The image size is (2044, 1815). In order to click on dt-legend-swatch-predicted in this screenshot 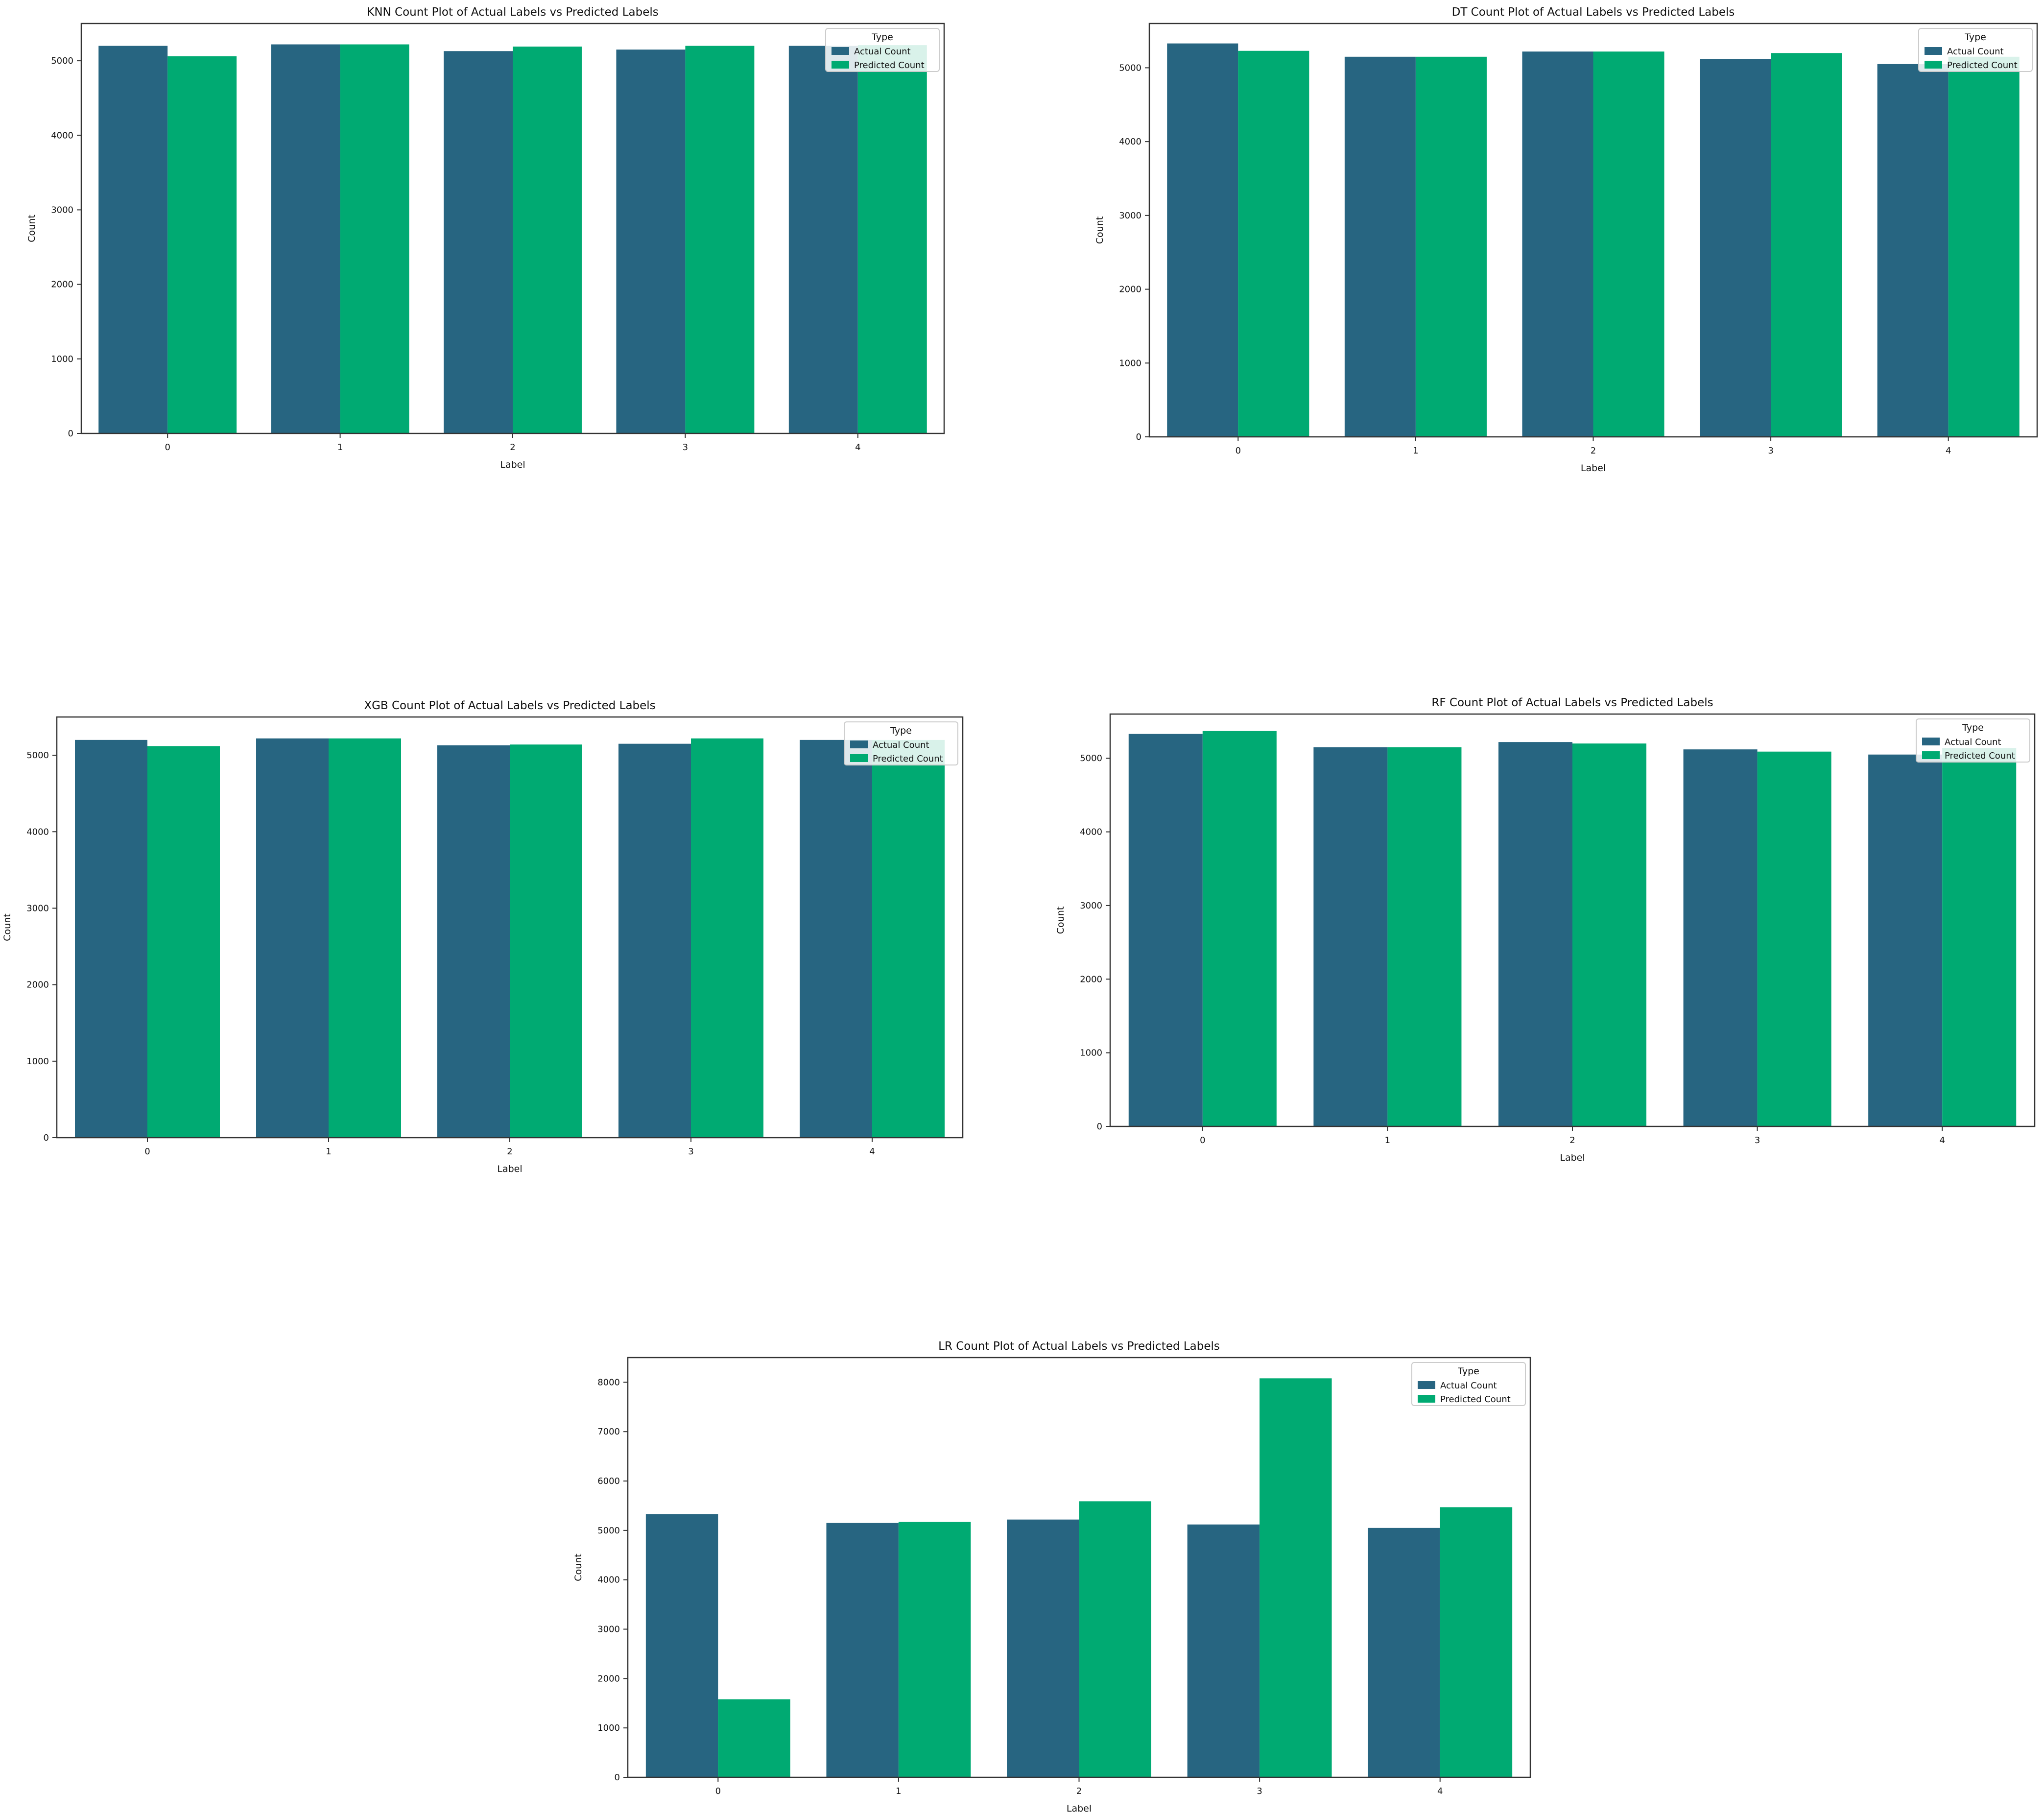, I will do `click(1934, 65)`.